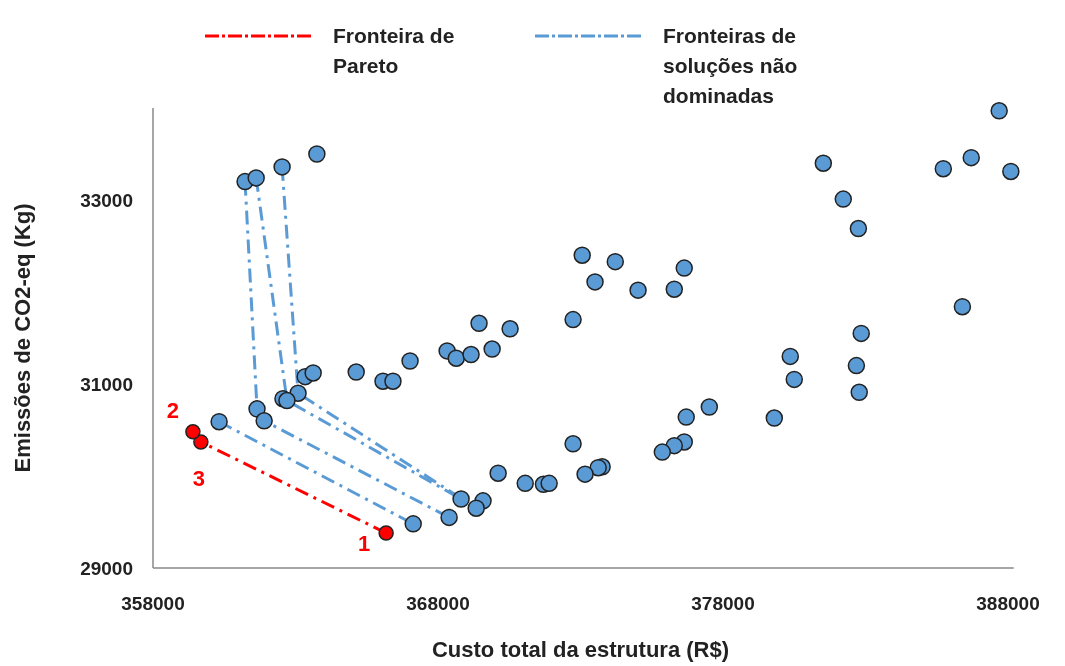 The height and width of the screenshot is (666, 1065). Describe the element at coordinates (106, 568) in the screenshot. I see `y-tick-label: 29000` at that location.